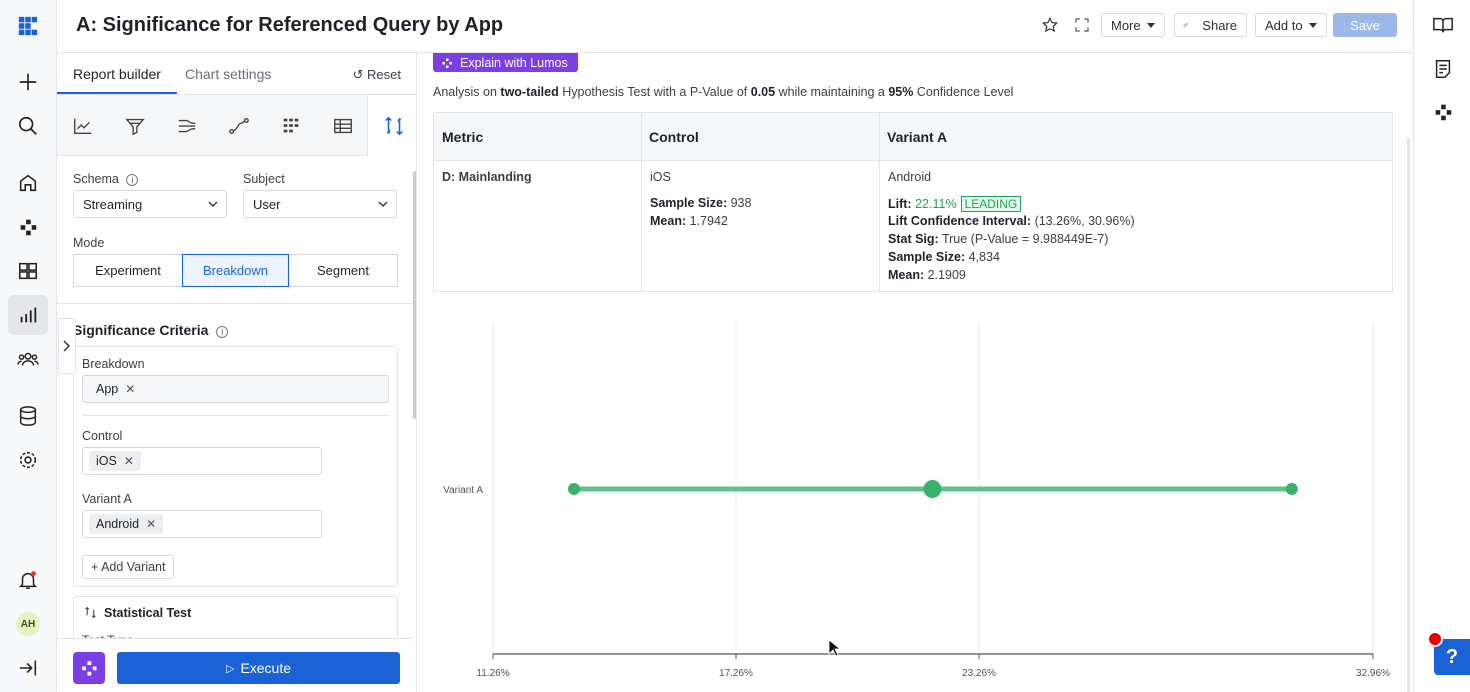  What do you see at coordinates (984, 257) in the screenshot?
I see `value: 4,834` at bounding box center [984, 257].